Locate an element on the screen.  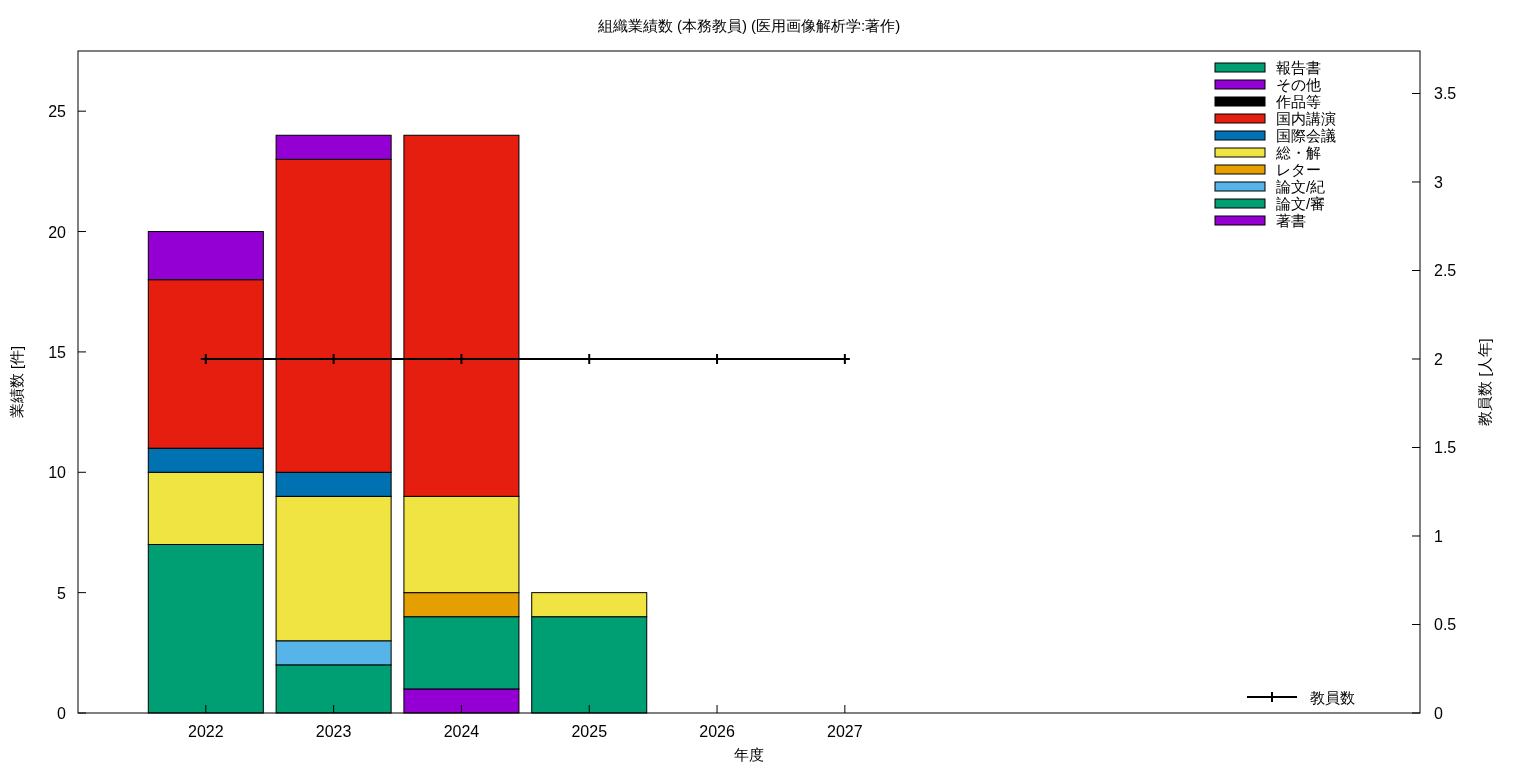
y2-axis-title: 教員数 [人年] is located at coordinates (1484, 382).